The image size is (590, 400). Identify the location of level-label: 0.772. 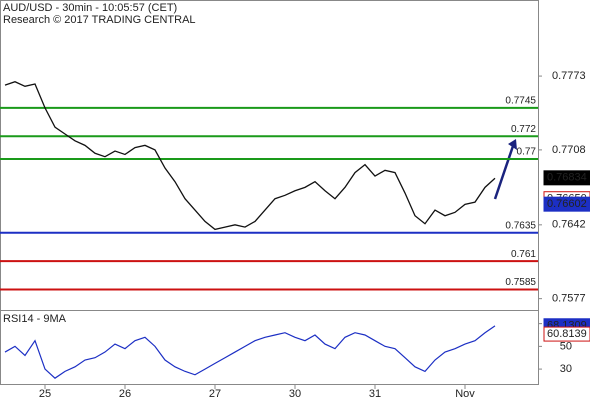
(523, 129).